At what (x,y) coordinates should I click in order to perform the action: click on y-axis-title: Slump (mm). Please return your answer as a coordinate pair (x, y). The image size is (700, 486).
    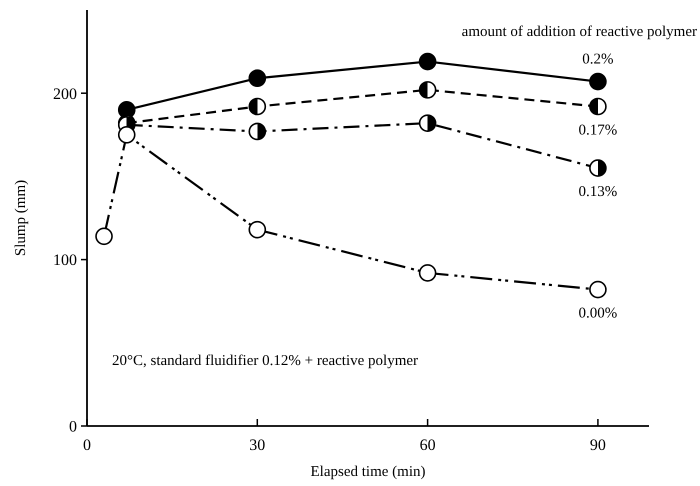
    Looking at the image, I should click on (21, 218).